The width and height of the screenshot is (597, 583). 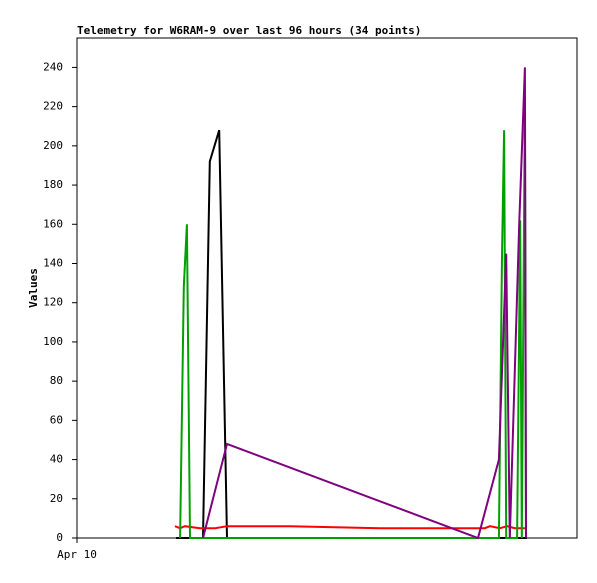 What do you see at coordinates (53, 145) in the screenshot?
I see `y-tick-label: 200` at bounding box center [53, 145].